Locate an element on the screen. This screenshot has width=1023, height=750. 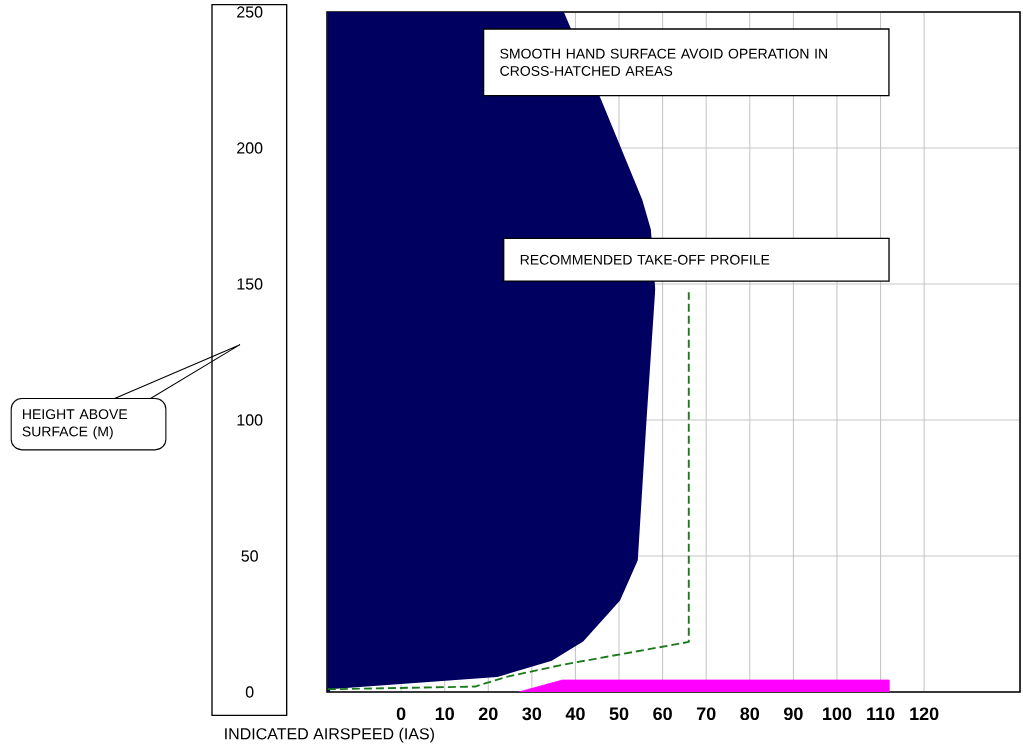
annotation: RECOMMENDED TAKE-OFF PROFILE is located at coordinates (645, 259).